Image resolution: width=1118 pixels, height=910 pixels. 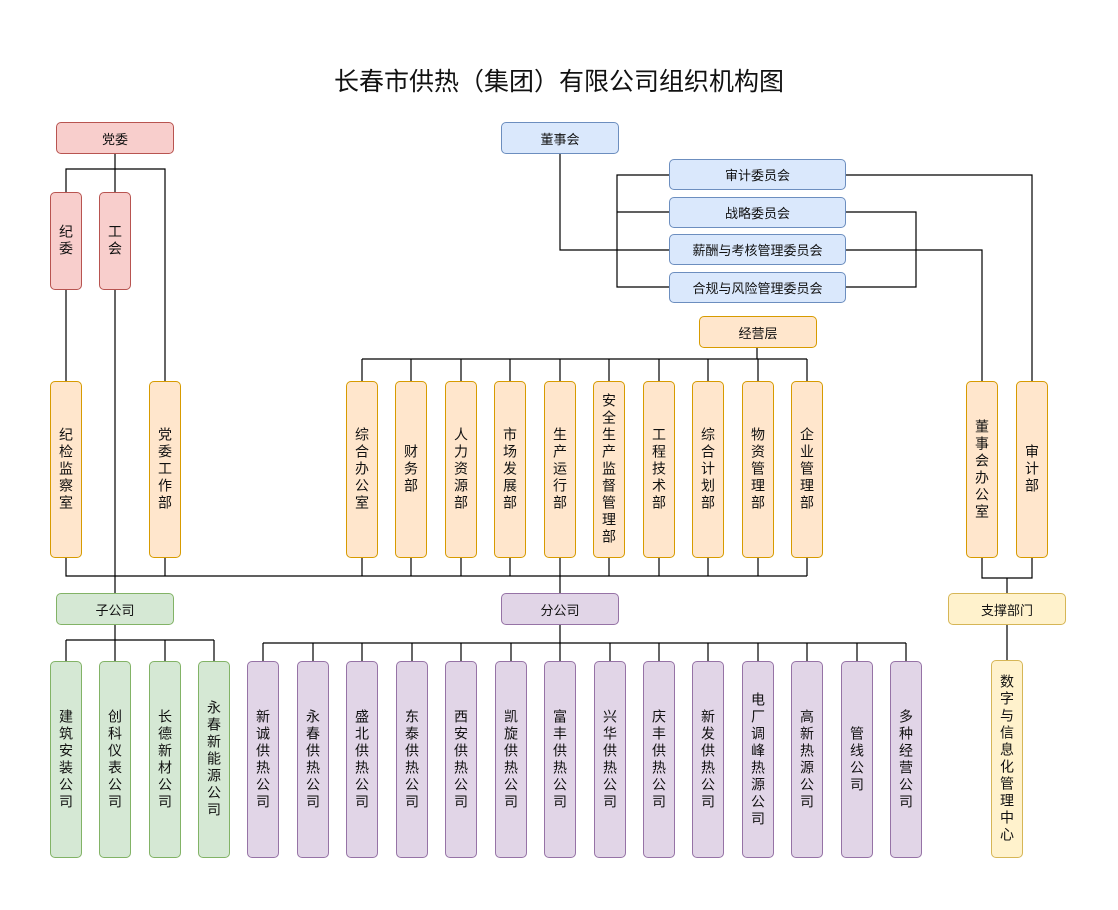 I want to click on branch-company-box: 西安供热公司, so click(x=461, y=759).